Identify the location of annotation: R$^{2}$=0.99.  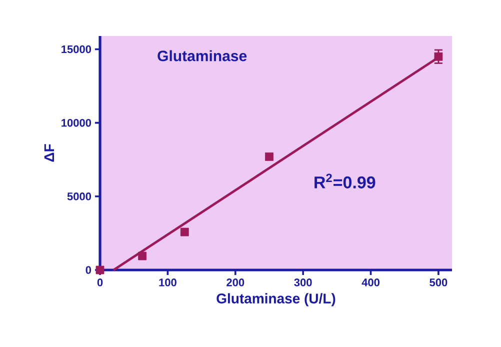
(345, 181).